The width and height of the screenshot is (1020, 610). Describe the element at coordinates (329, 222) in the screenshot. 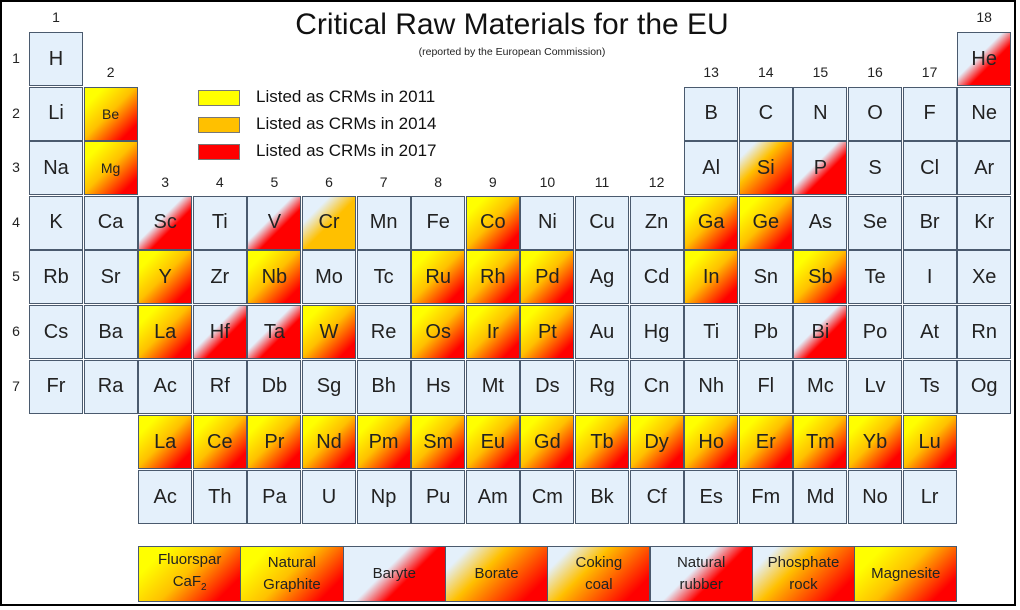

I see `element-cell-cr-p4: Cr` at that location.